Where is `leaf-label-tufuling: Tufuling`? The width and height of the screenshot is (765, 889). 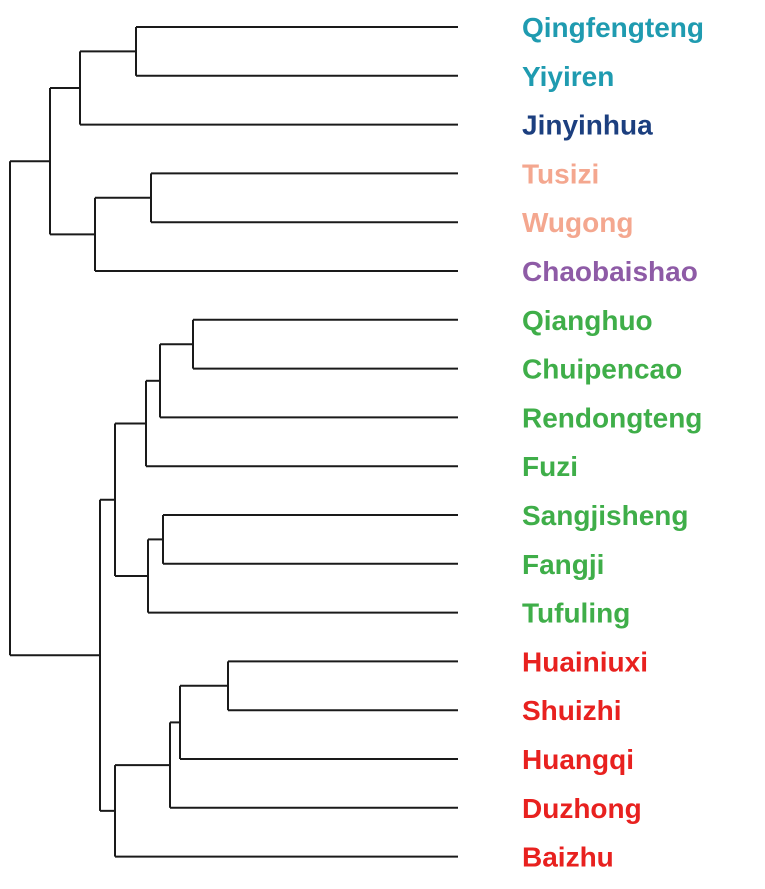 leaf-label-tufuling: Tufuling is located at coordinates (576, 613).